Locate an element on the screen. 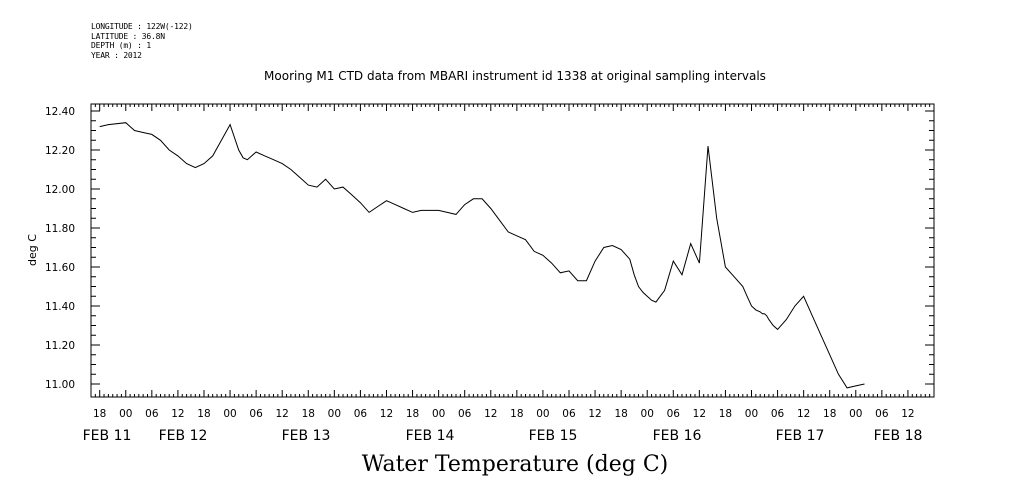 This screenshot has height=504, width=1009. x-date-label: FEB 14 is located at coordinates (430, 436).